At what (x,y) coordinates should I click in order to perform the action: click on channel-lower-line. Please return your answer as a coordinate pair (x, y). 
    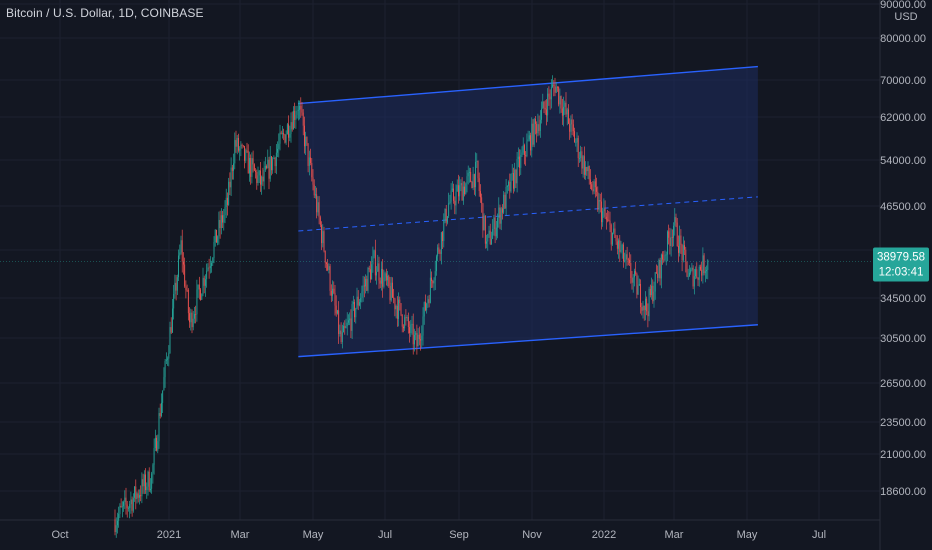
    Looking at the image, I should click on (528, 341).